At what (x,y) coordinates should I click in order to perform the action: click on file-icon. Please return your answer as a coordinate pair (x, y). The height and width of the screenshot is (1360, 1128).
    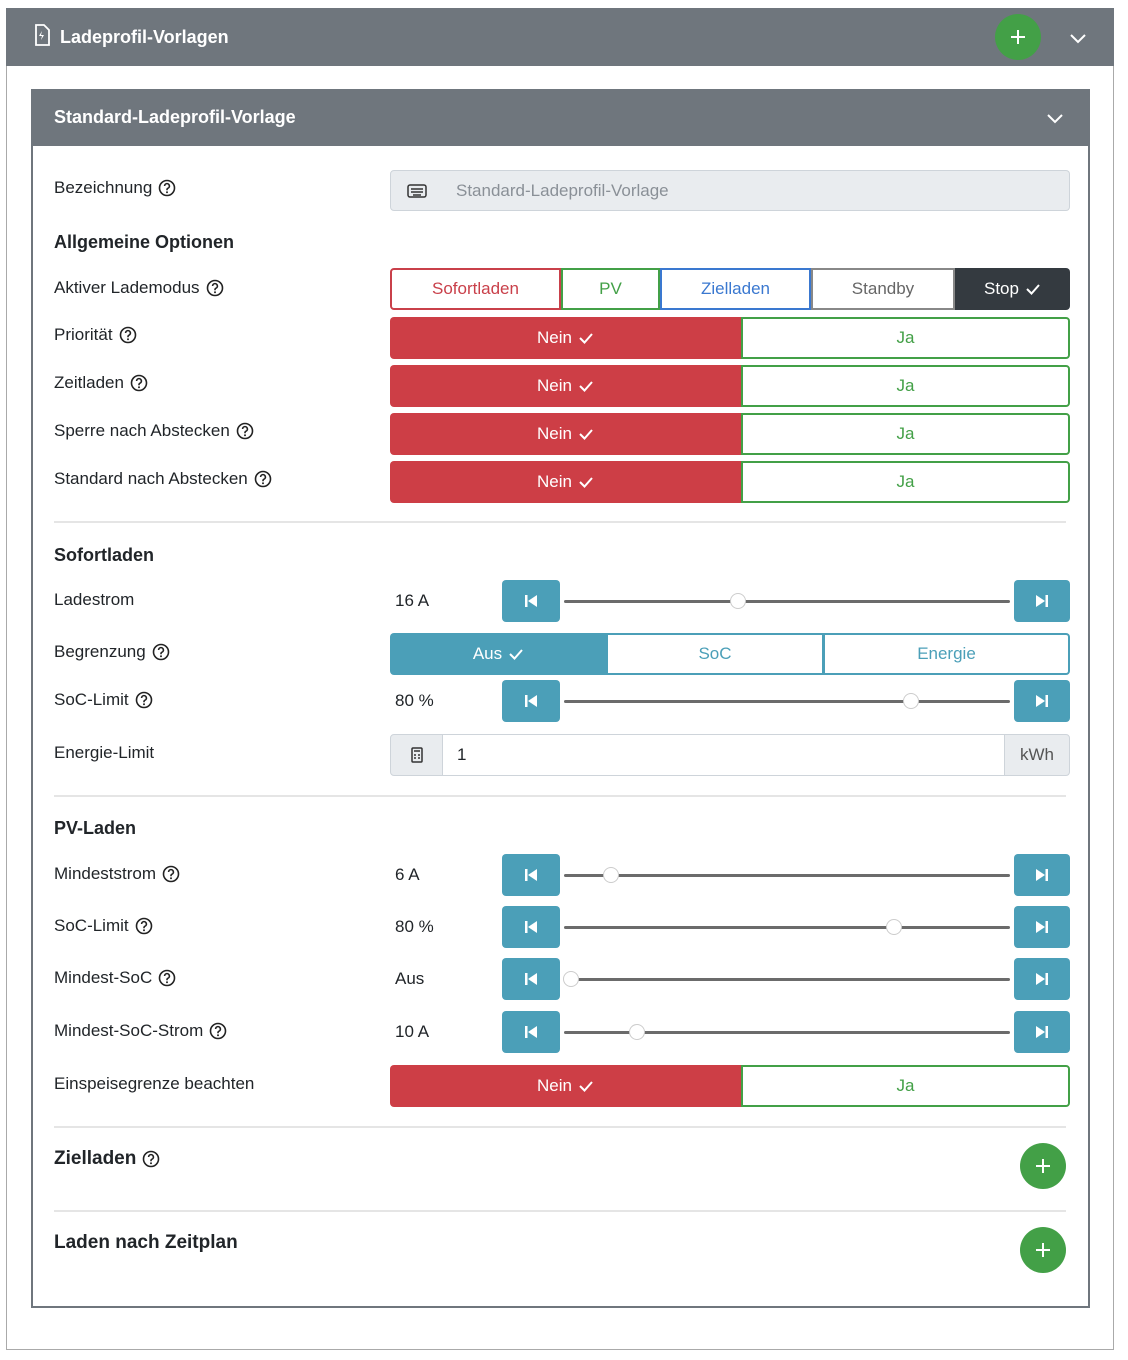
    Looking at the image, I should click on (42, 35).